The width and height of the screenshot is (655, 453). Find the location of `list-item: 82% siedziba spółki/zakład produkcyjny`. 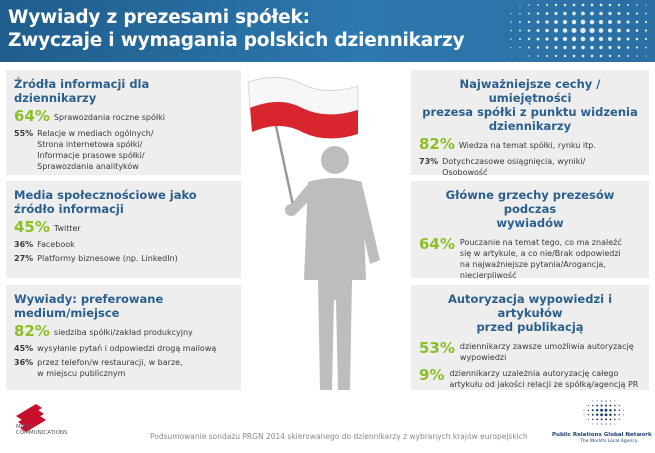

list-item: 82% siedziba spółki/zakład produkcyjny is located at coordinates (123, 331).